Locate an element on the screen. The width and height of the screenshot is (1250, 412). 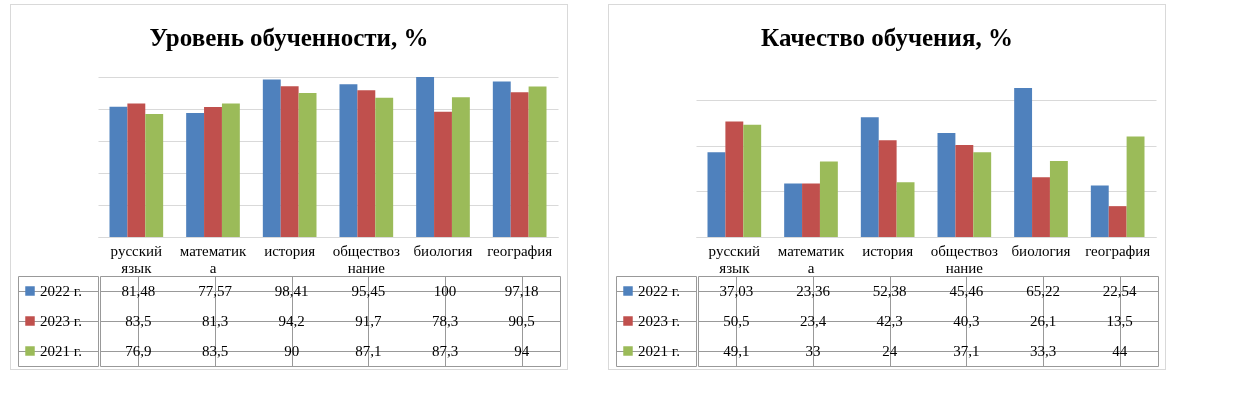
data-label: 78,3 is located at coordinates (445, 321).